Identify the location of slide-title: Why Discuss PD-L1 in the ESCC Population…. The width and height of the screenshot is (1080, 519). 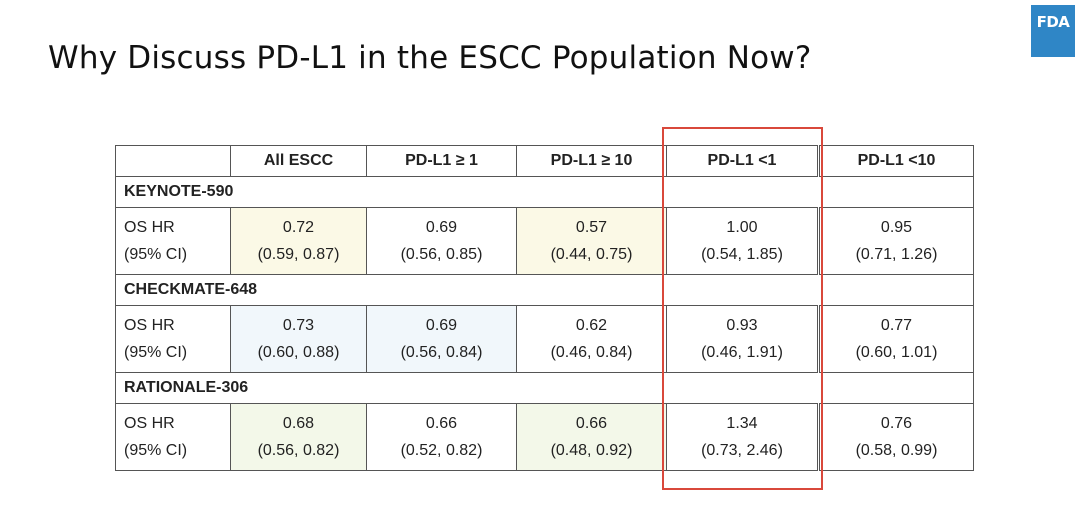
(430, 58).